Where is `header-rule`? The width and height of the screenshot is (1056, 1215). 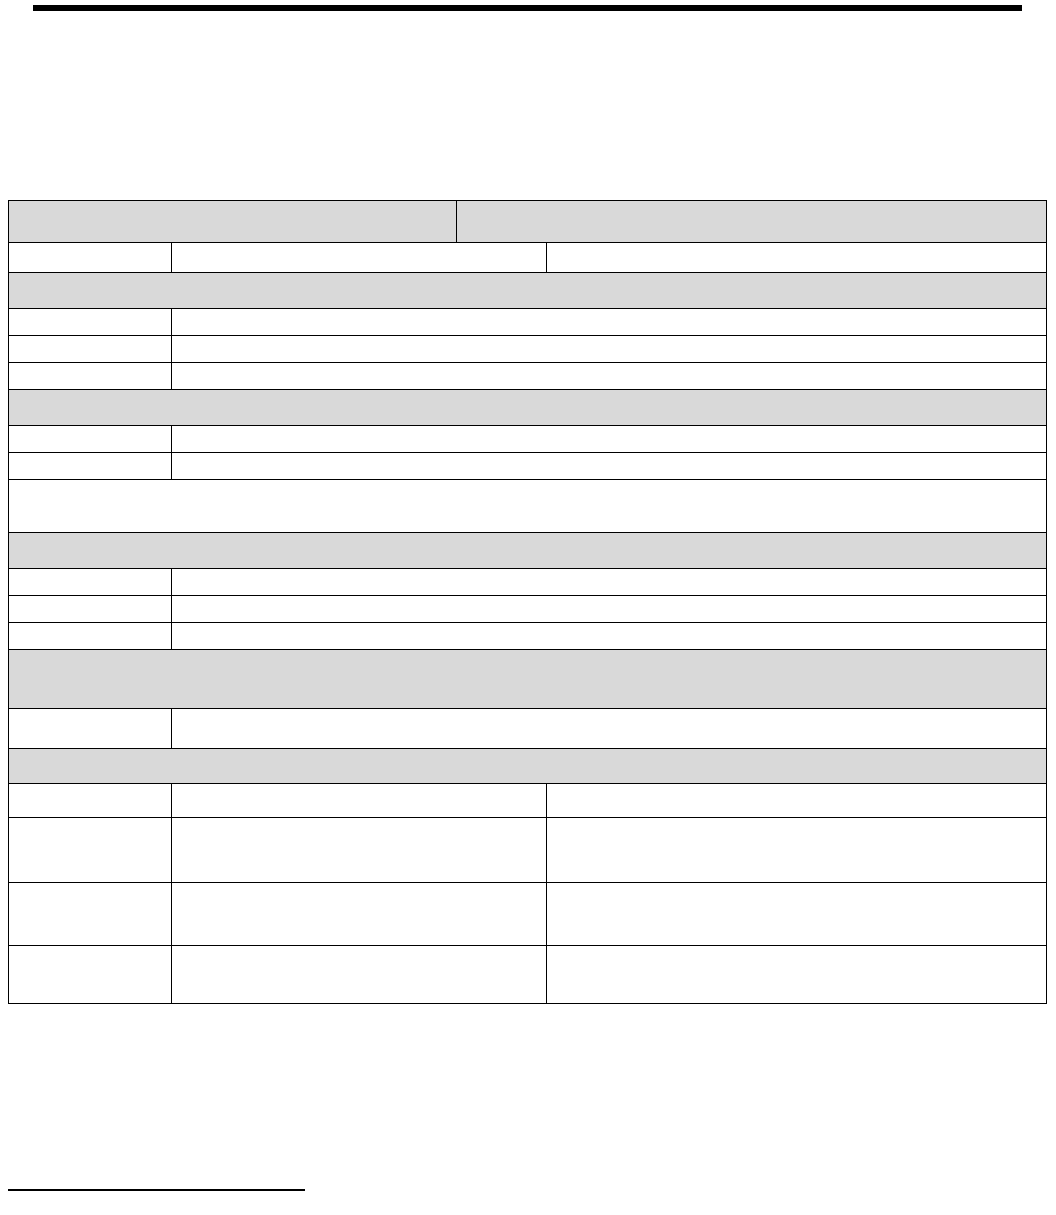
header-rule is located at coordinates (527, 8).